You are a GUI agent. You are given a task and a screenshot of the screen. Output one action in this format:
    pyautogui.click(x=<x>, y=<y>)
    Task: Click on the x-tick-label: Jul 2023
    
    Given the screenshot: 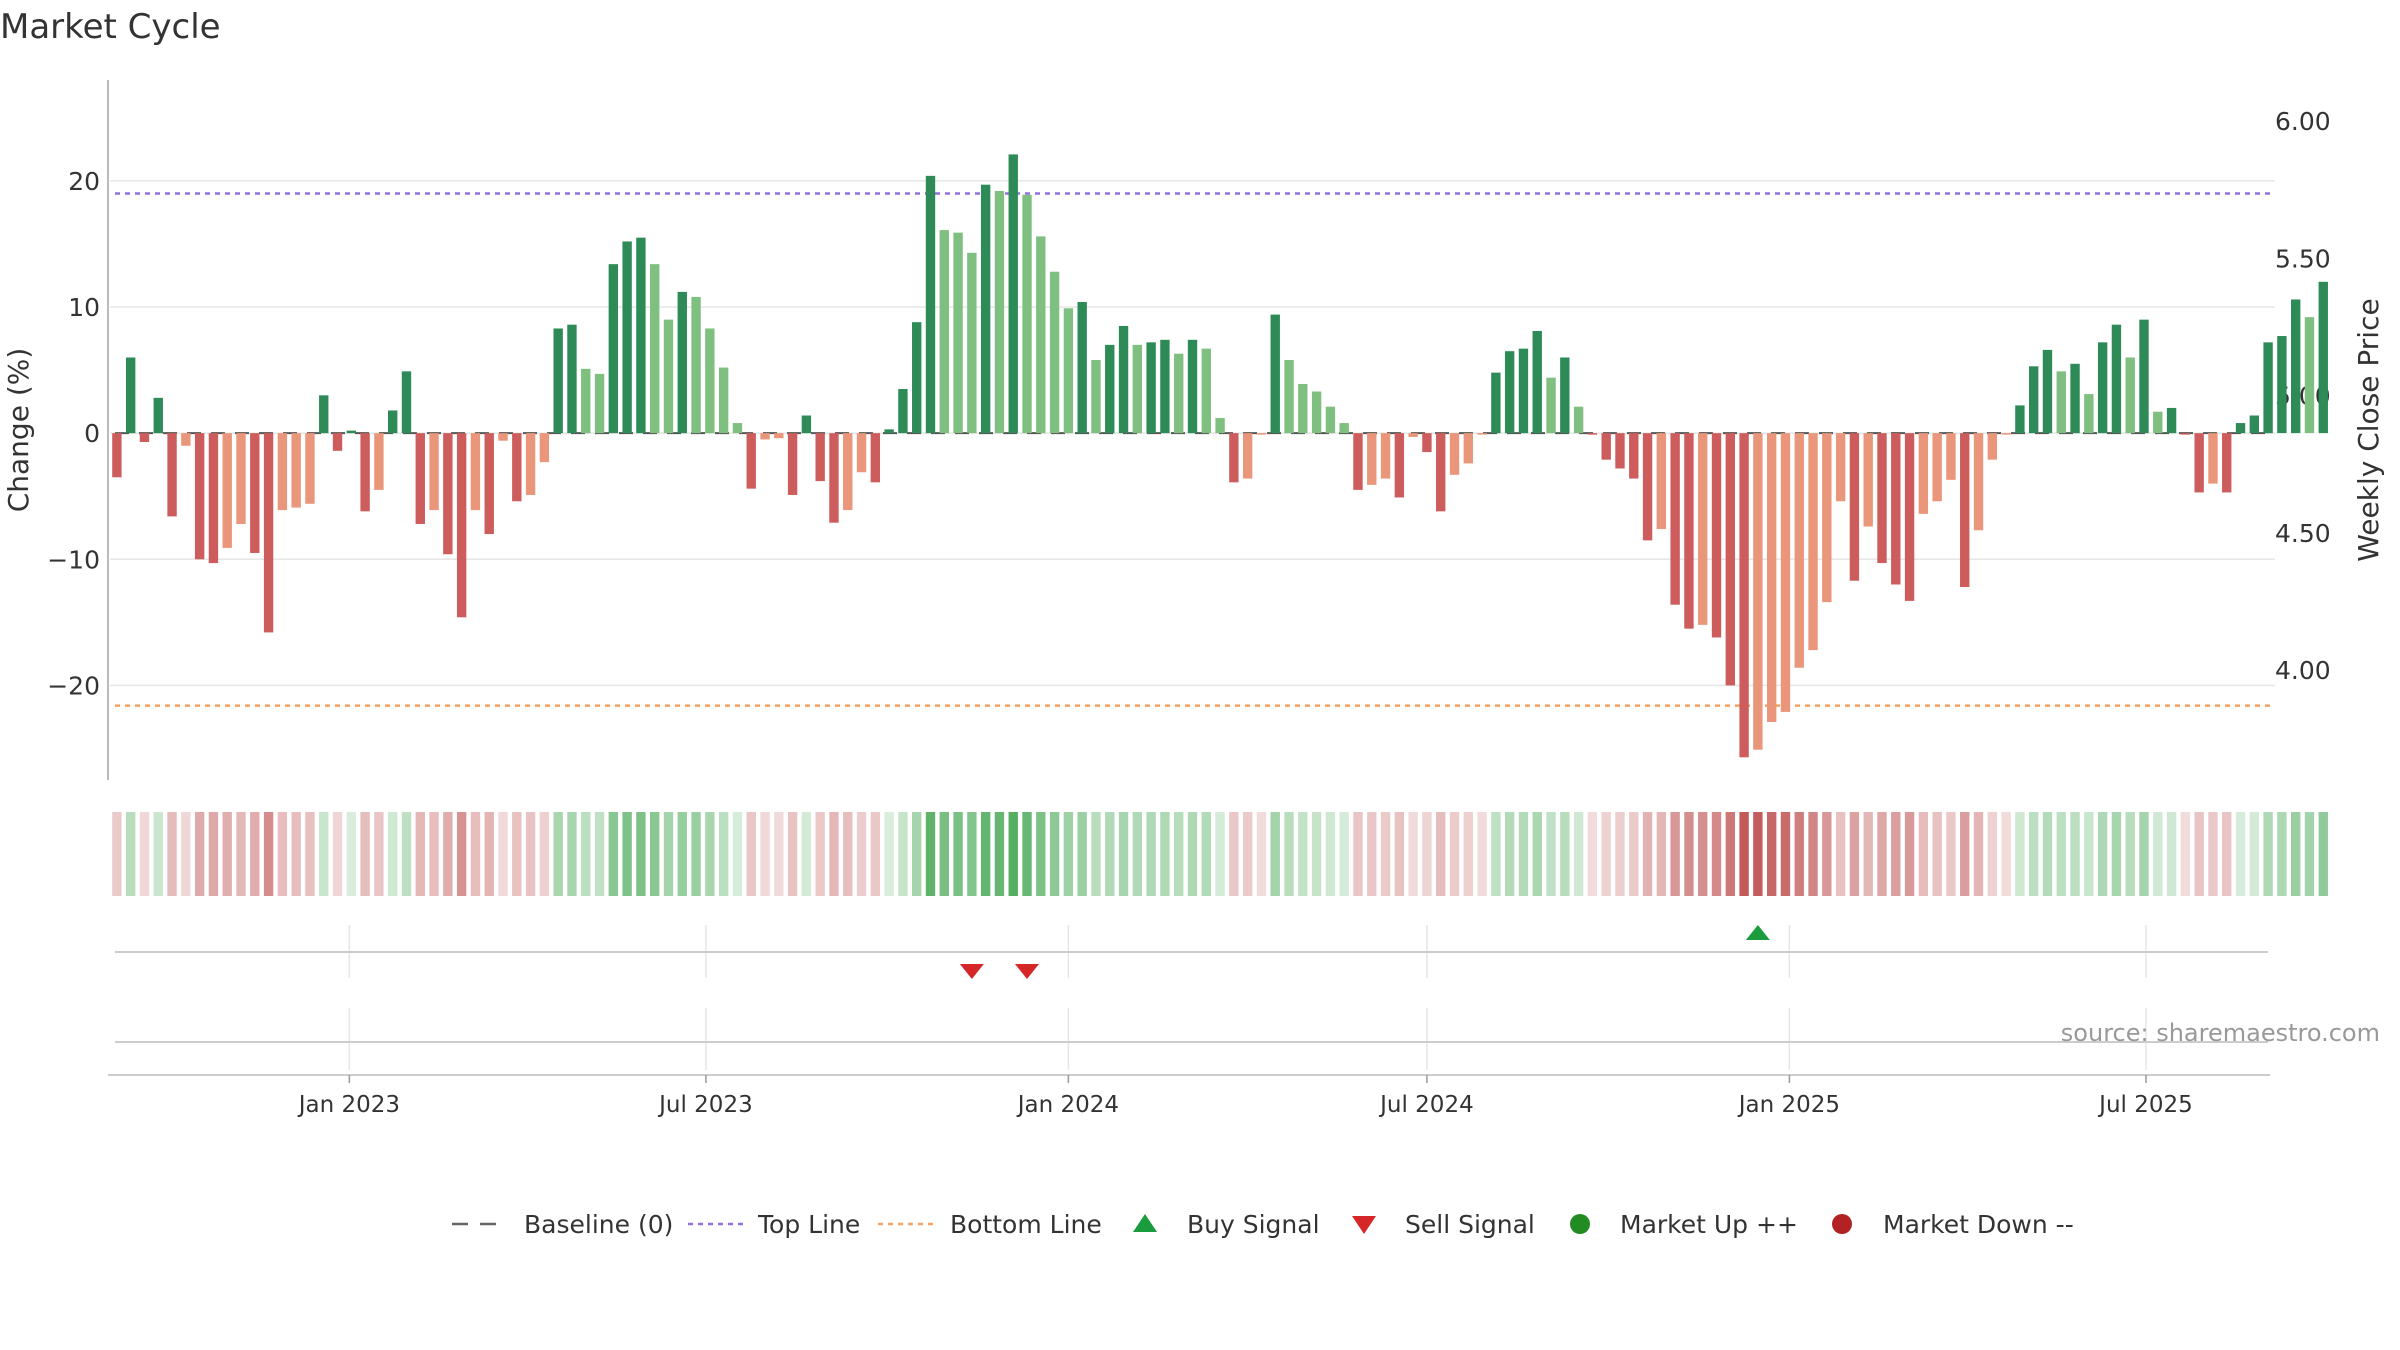 What is the action you would take?
    pyautogui.click(x=705, y=1105)
    